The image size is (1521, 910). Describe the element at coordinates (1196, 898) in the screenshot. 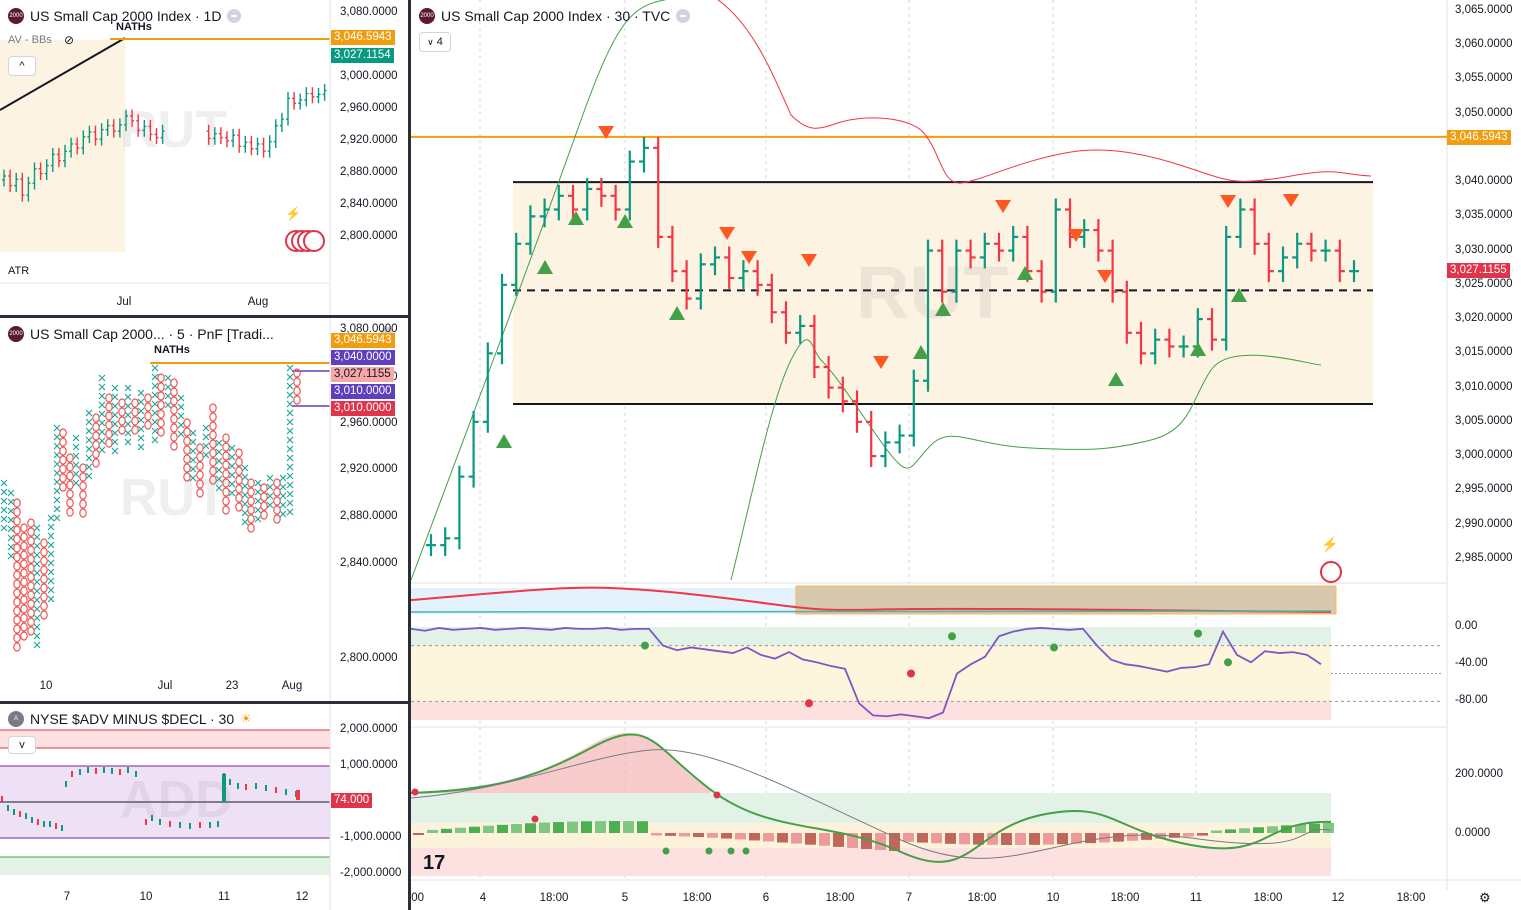

I see `x-tick: 11` at that location.